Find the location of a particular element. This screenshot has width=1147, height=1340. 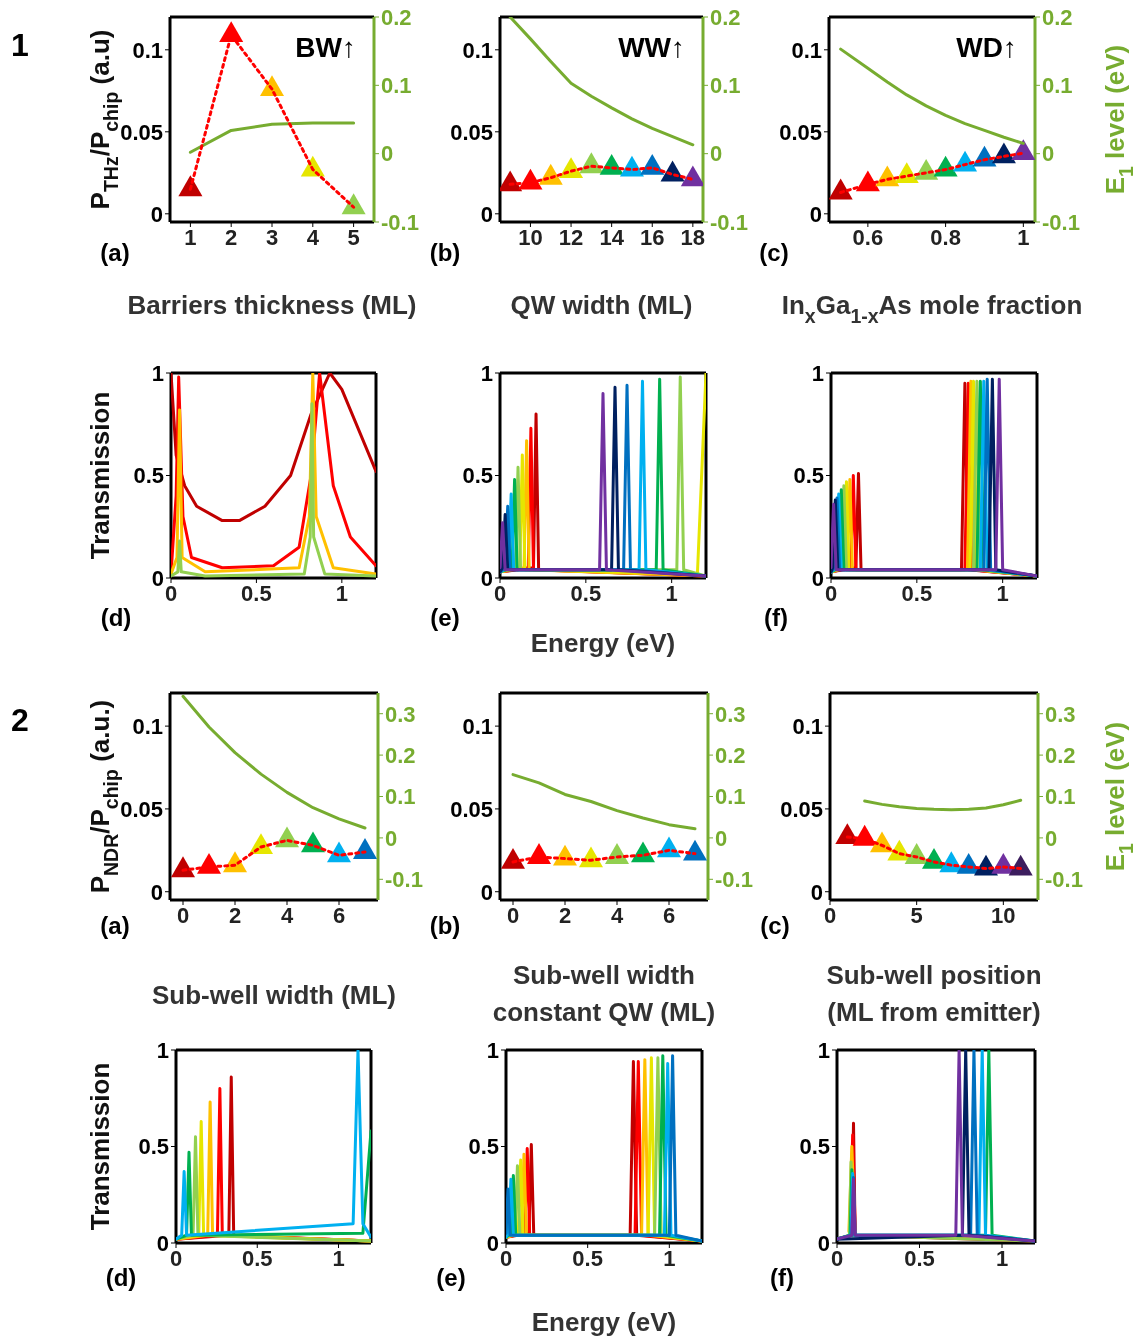

x-tick-label: 5 is located at coordinates (916, 915).